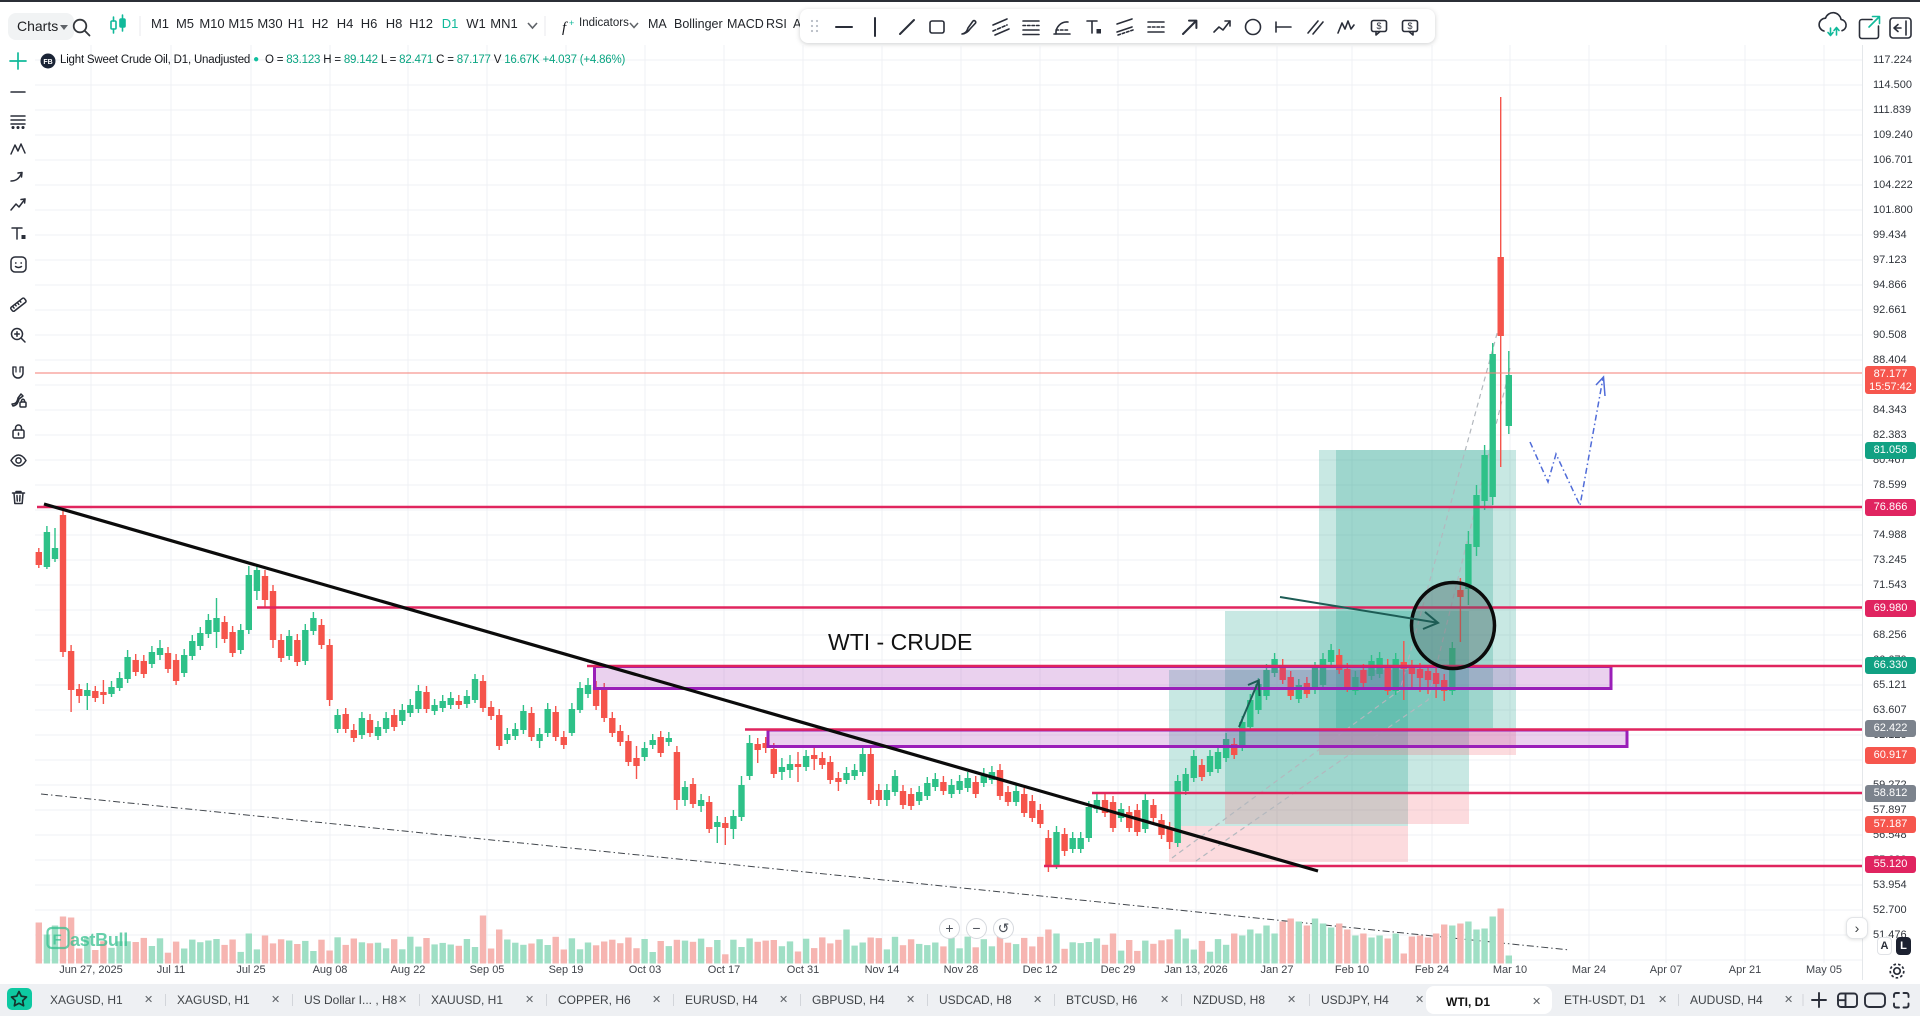 This screenshot has width=1920, height=1016. Describe the element at coordinates (57, 940) in the screenshot. I see `svg-text: F` at that location.